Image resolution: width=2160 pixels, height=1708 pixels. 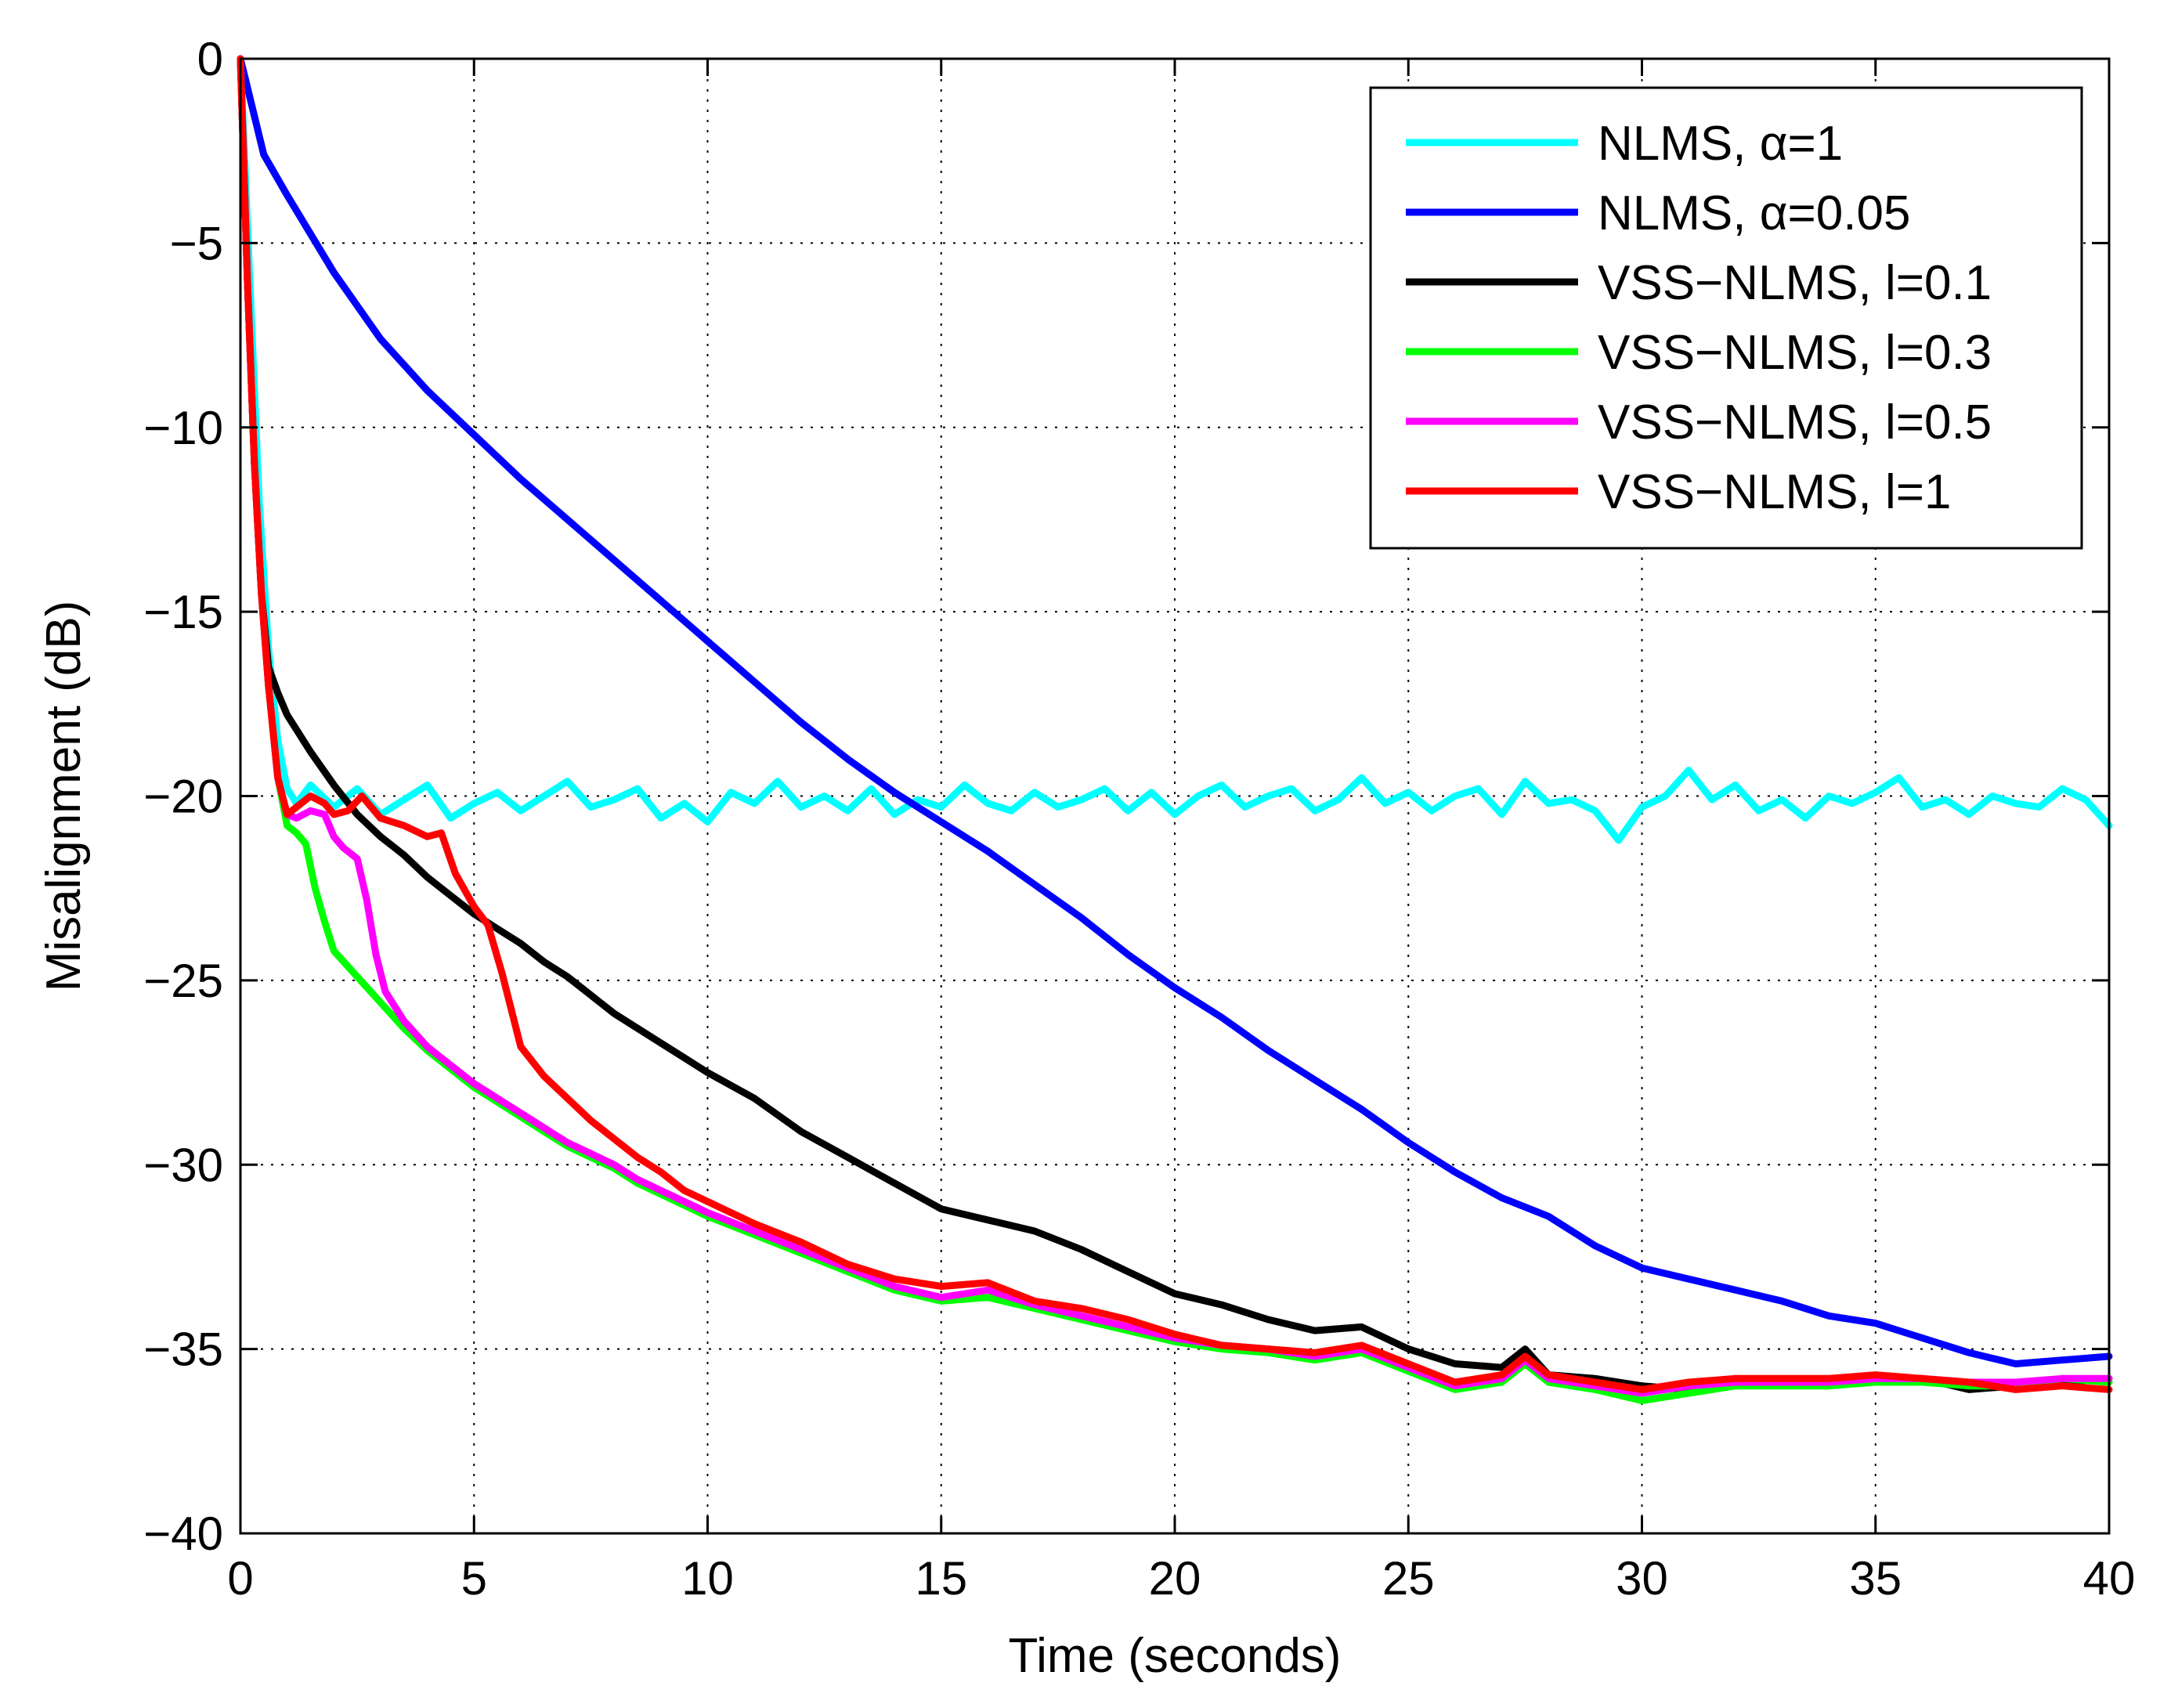 I want to click on x-tick-label: 20, so click(x=1175, y=1578).